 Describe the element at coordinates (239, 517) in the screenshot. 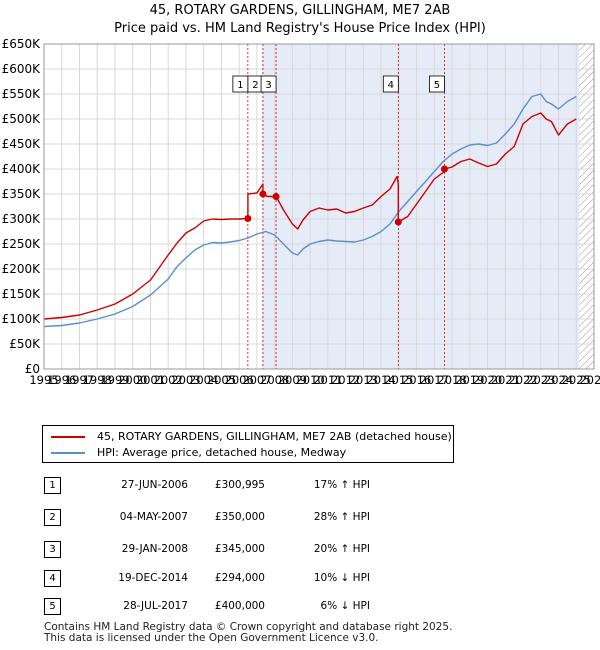

I see `sale-price: £350,000` at that location.